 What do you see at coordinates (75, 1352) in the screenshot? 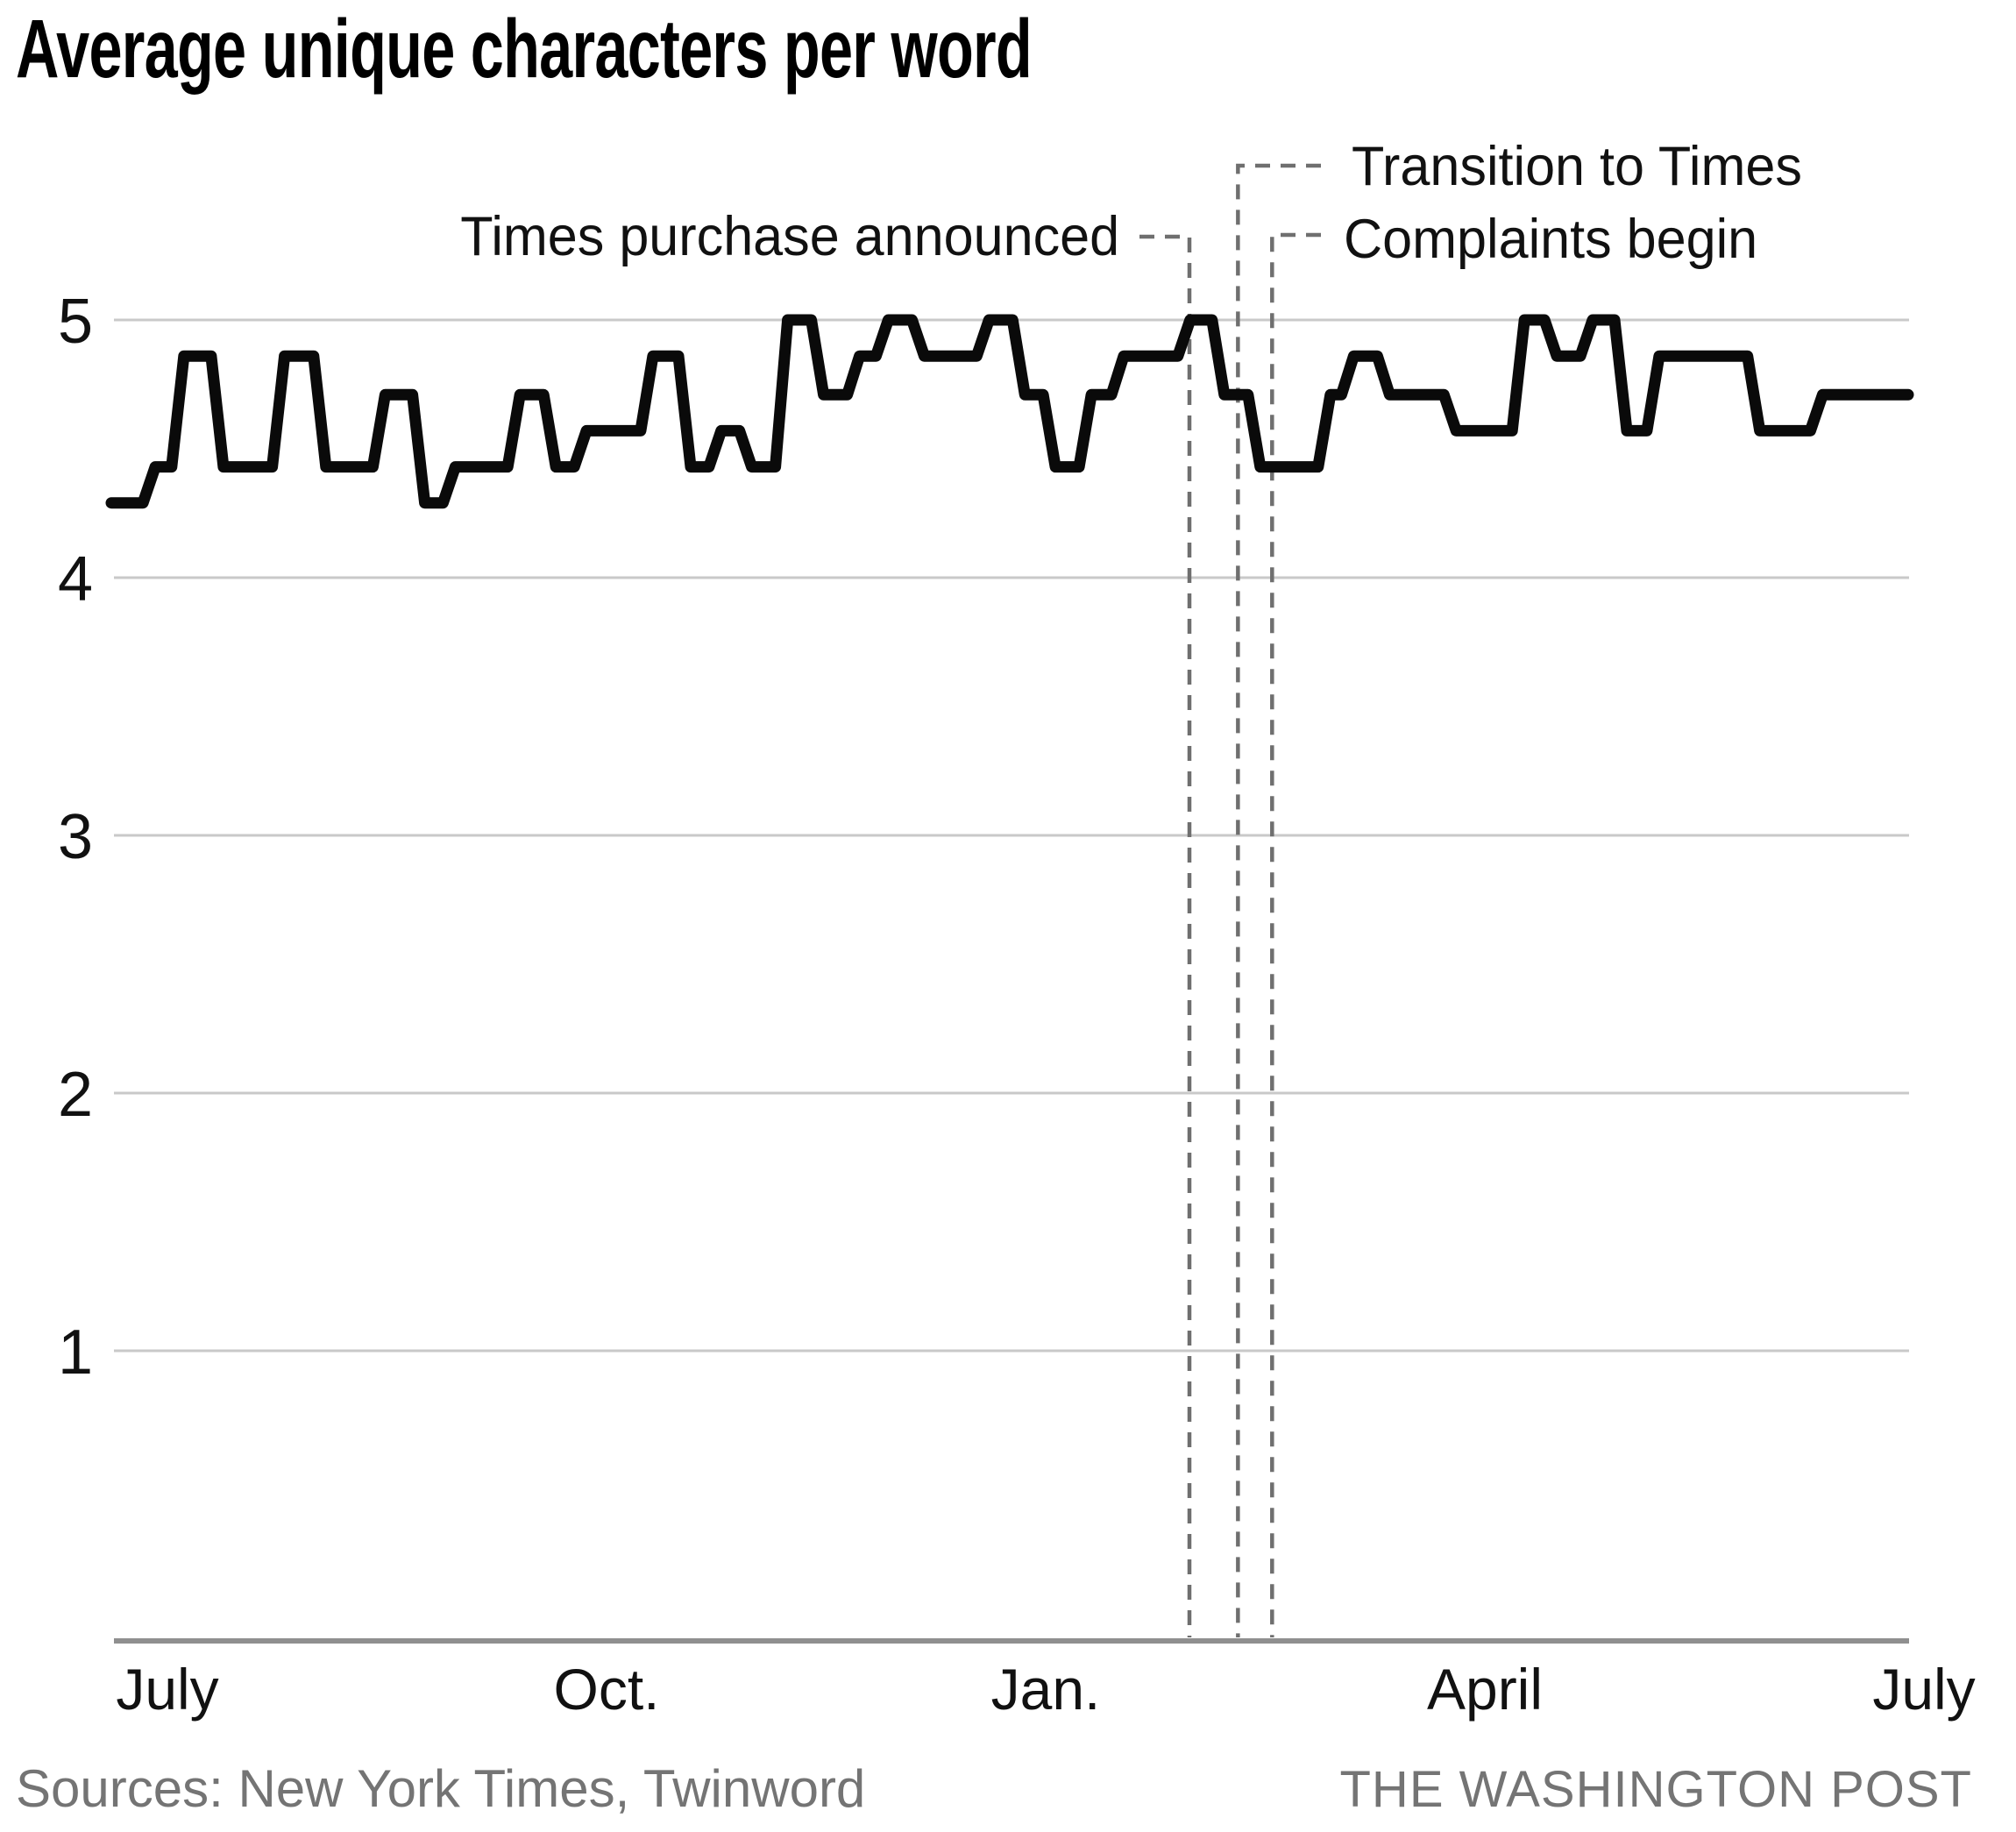
I see `y-tick-label: 1` at bounding box center [75, 1352].